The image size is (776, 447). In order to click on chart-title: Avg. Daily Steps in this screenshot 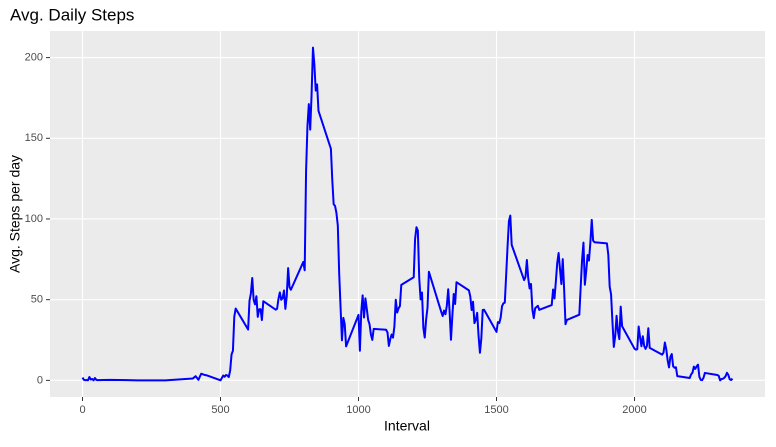, I will do `click(72, 14)`.